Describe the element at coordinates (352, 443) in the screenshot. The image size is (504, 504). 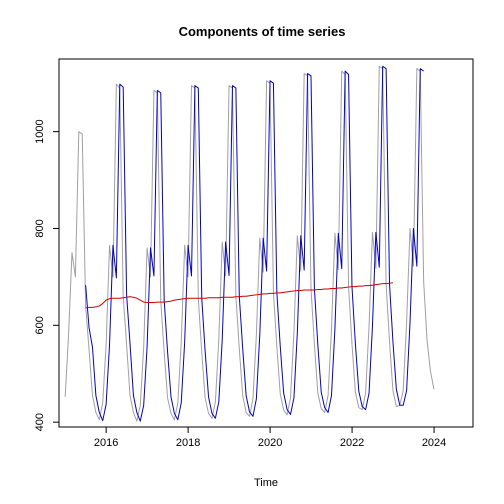
I see `x-tick-label: 2022` at that location.